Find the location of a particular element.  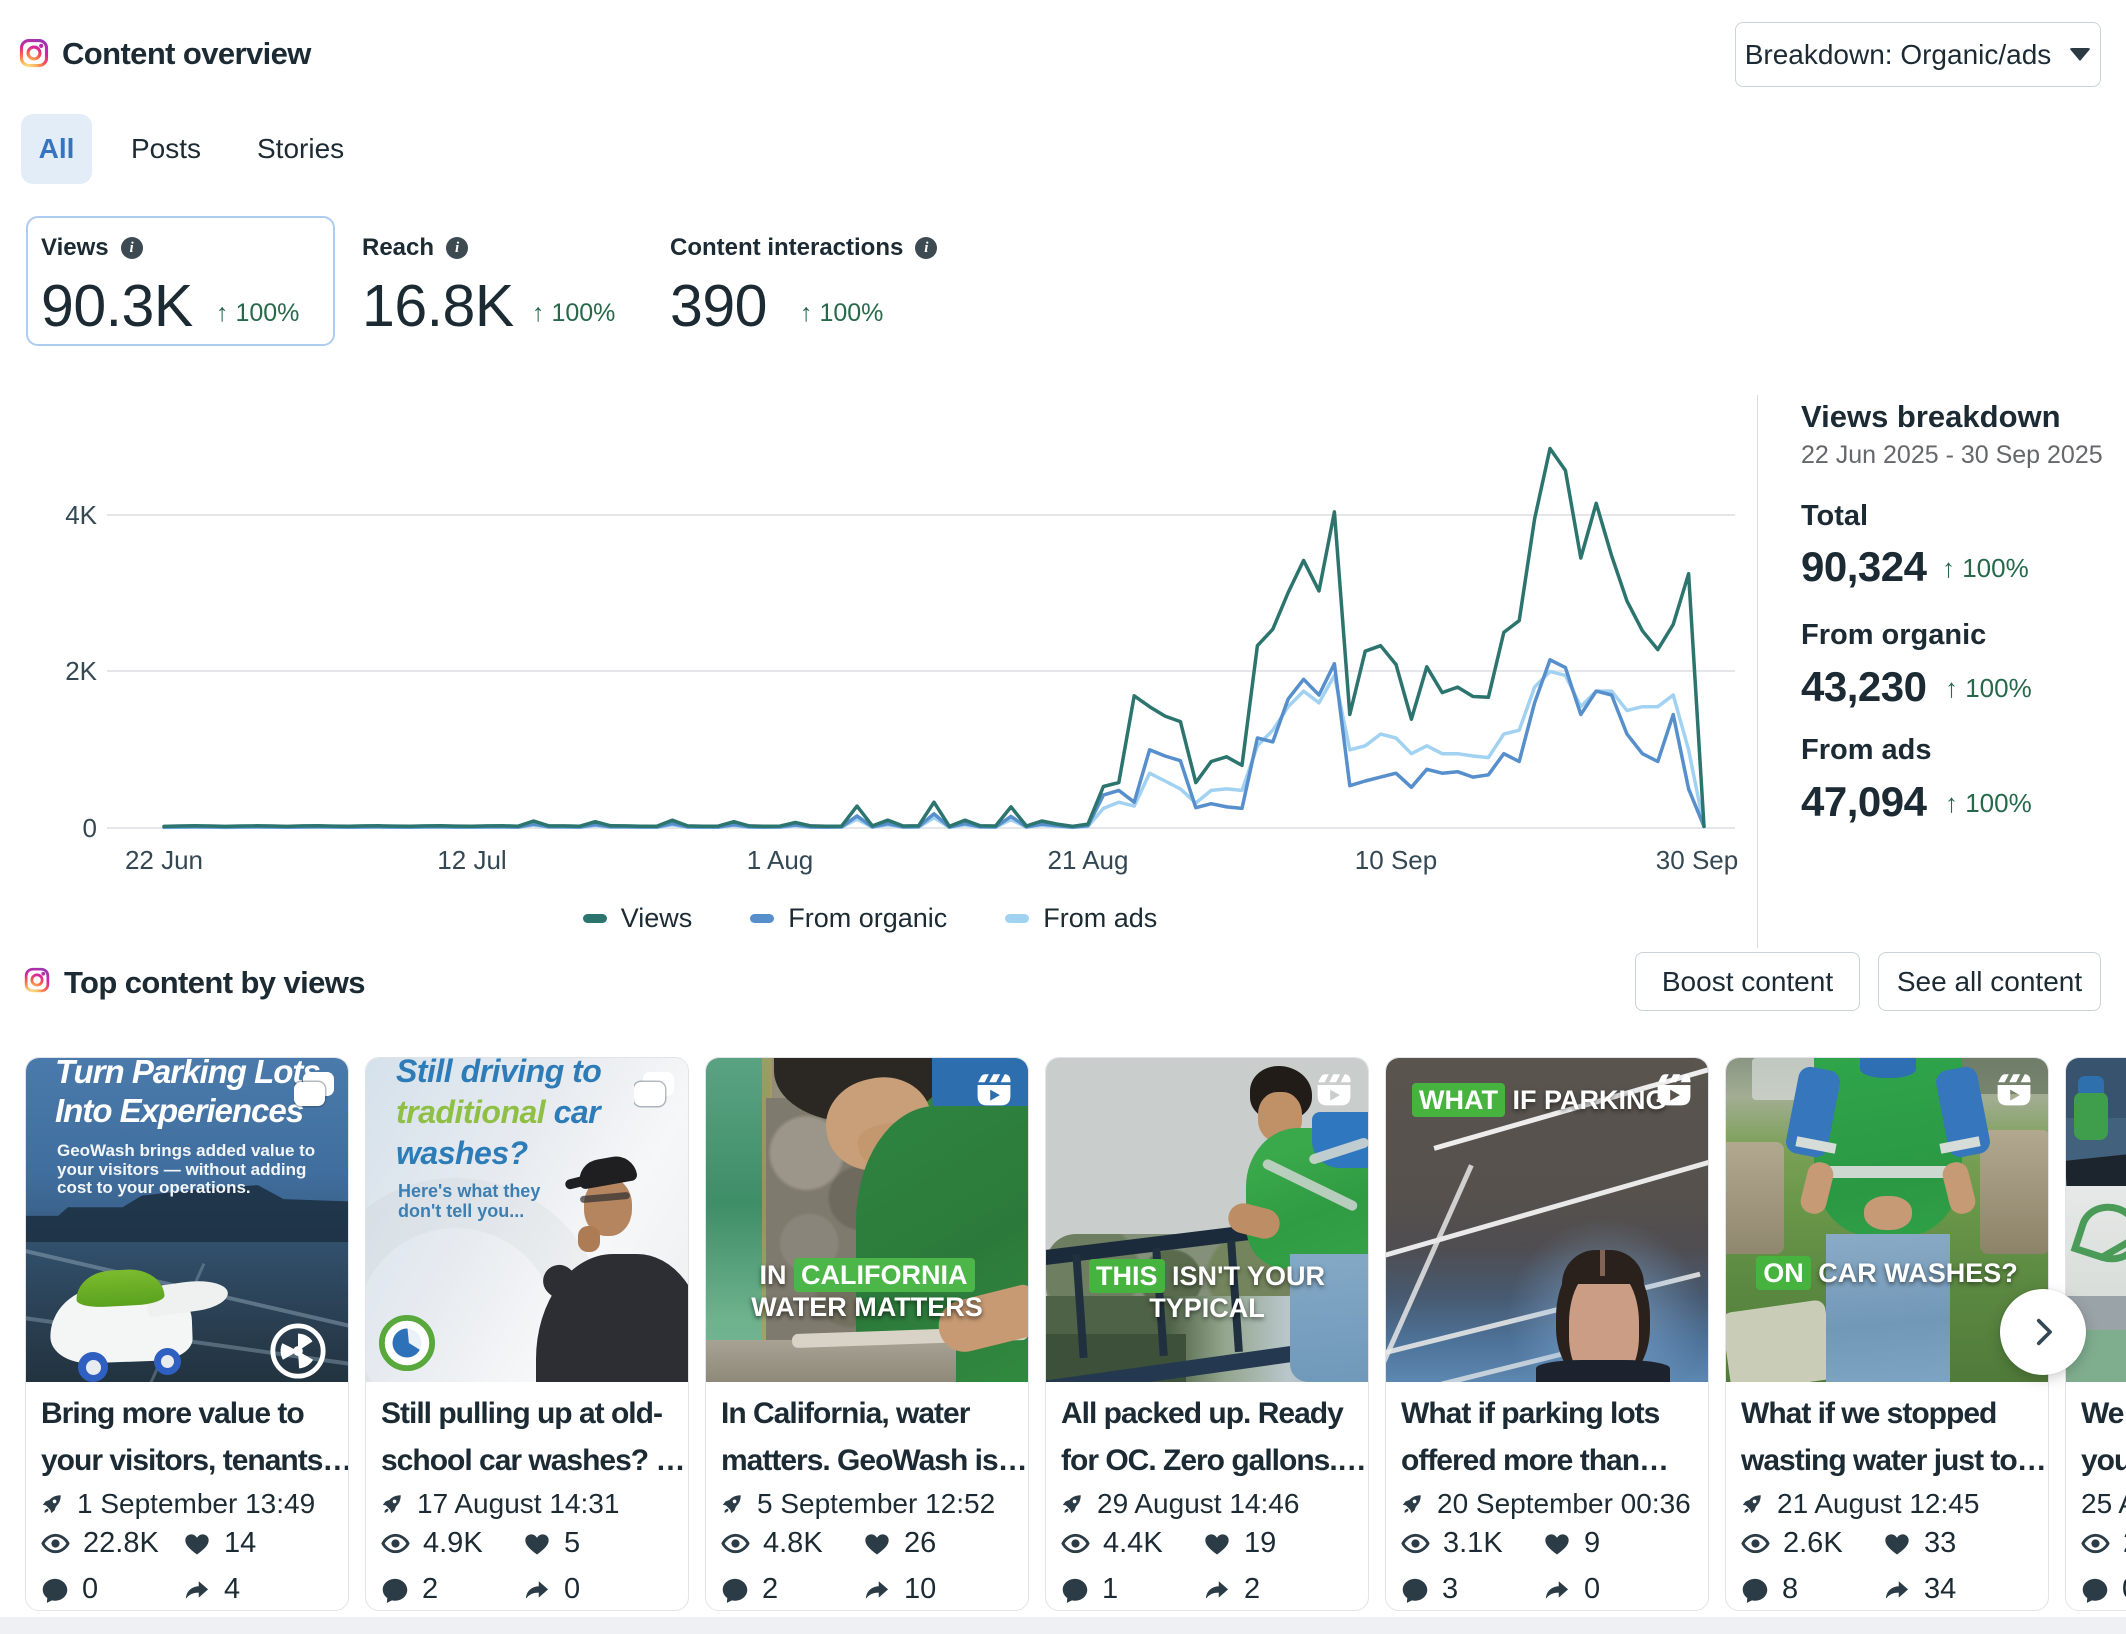

svg-text: 4K is located at coordinates (81, 515).